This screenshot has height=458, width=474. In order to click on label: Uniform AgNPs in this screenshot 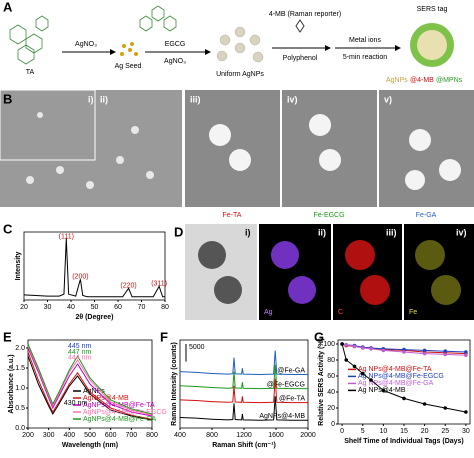, I will do `click(240, 74)`.